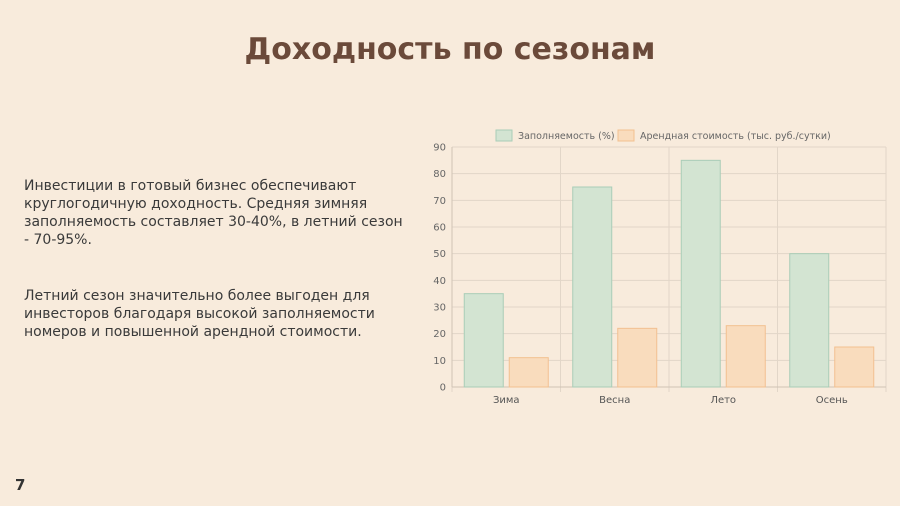  What do you see at coordinates (439, 228) in the screenshot?
I see `y-tick-60: 60` at bounding box center [439, 228].